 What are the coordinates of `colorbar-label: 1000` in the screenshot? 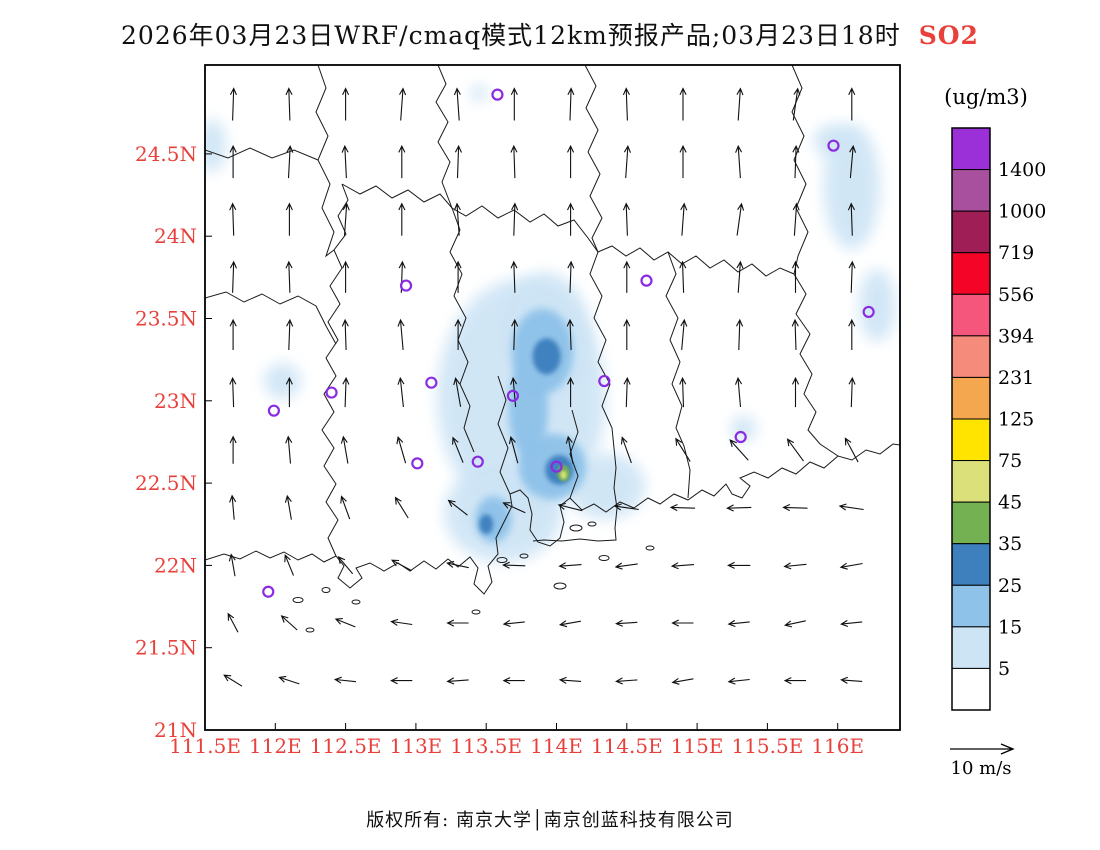 It's located at (1022, 212).